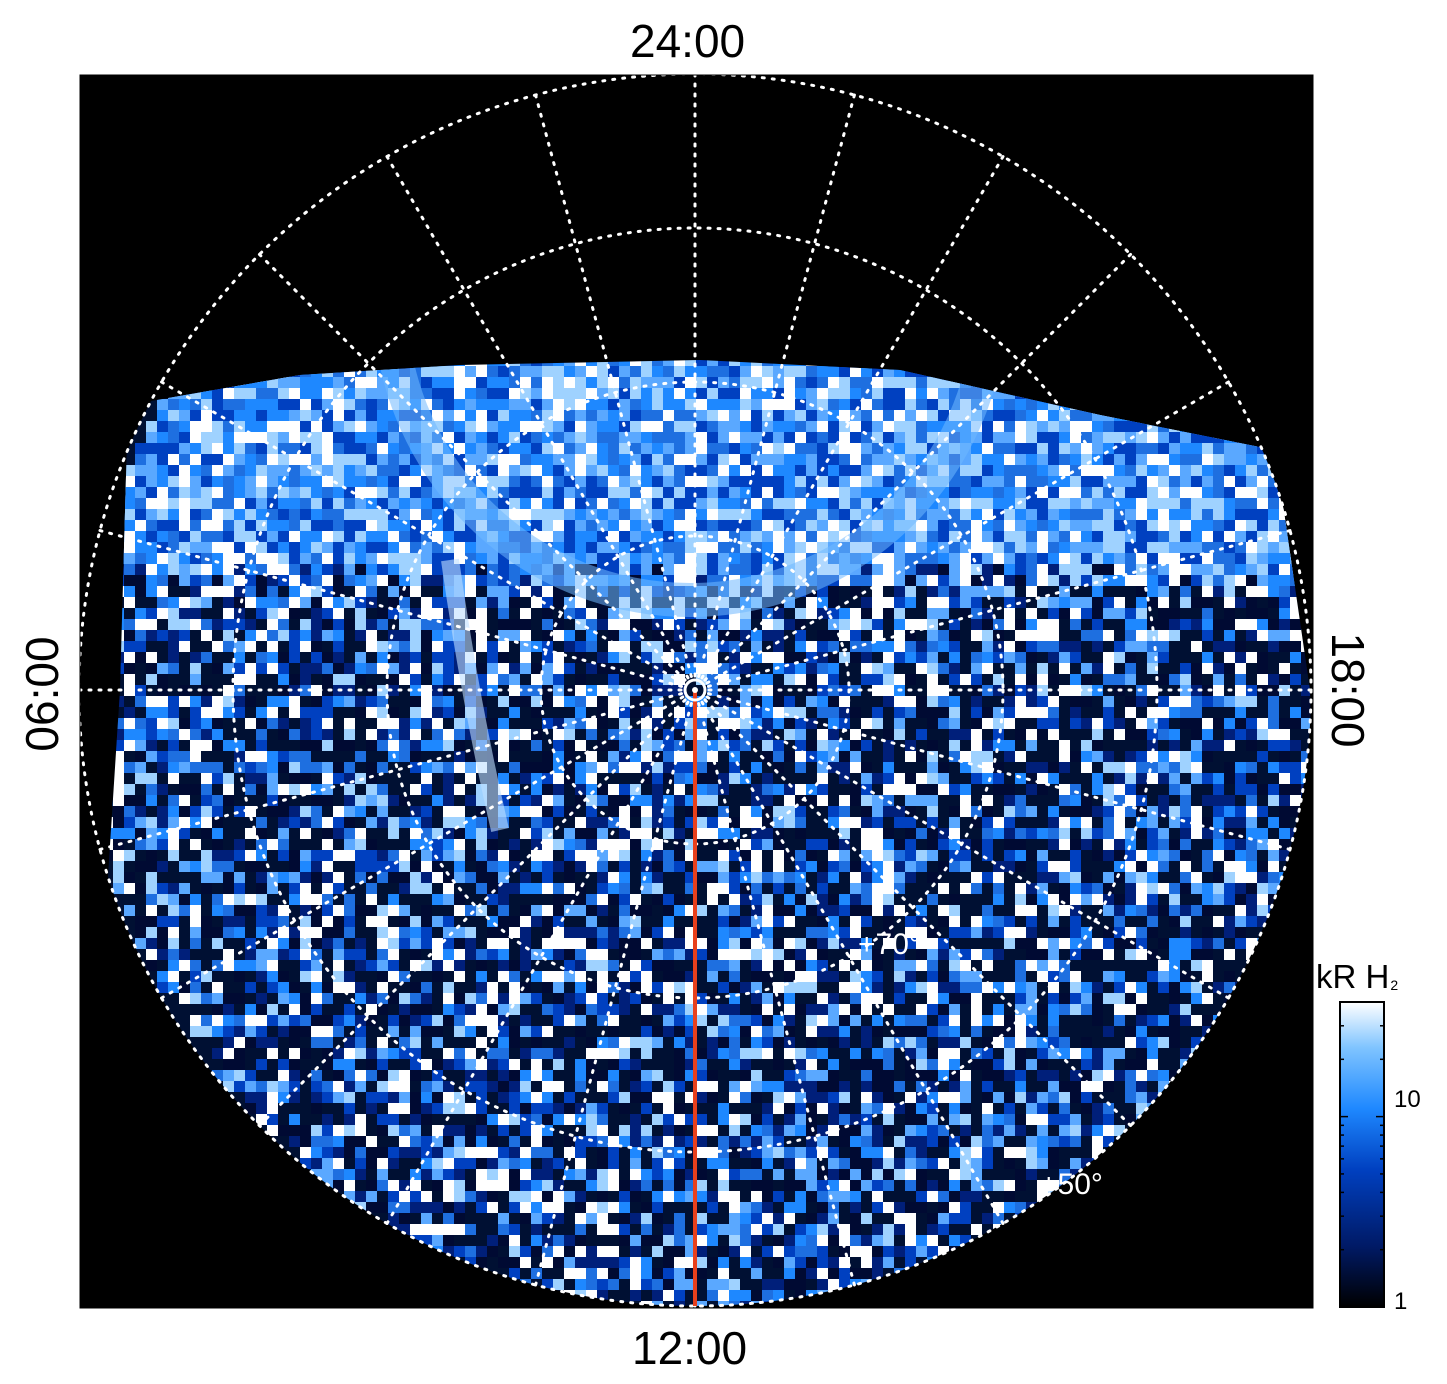 This screenshot has height=1384, width=1447. What do you see at coordinates (475, 695) in the screenshot?
I see `dawn-arc` at bounding box center [475, 695].